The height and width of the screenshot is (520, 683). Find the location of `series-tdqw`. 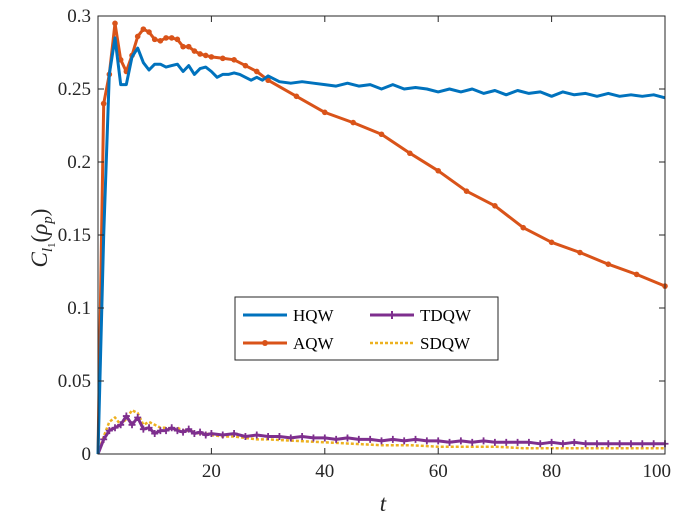

series-tdqw is located at coordinates (382, 433).